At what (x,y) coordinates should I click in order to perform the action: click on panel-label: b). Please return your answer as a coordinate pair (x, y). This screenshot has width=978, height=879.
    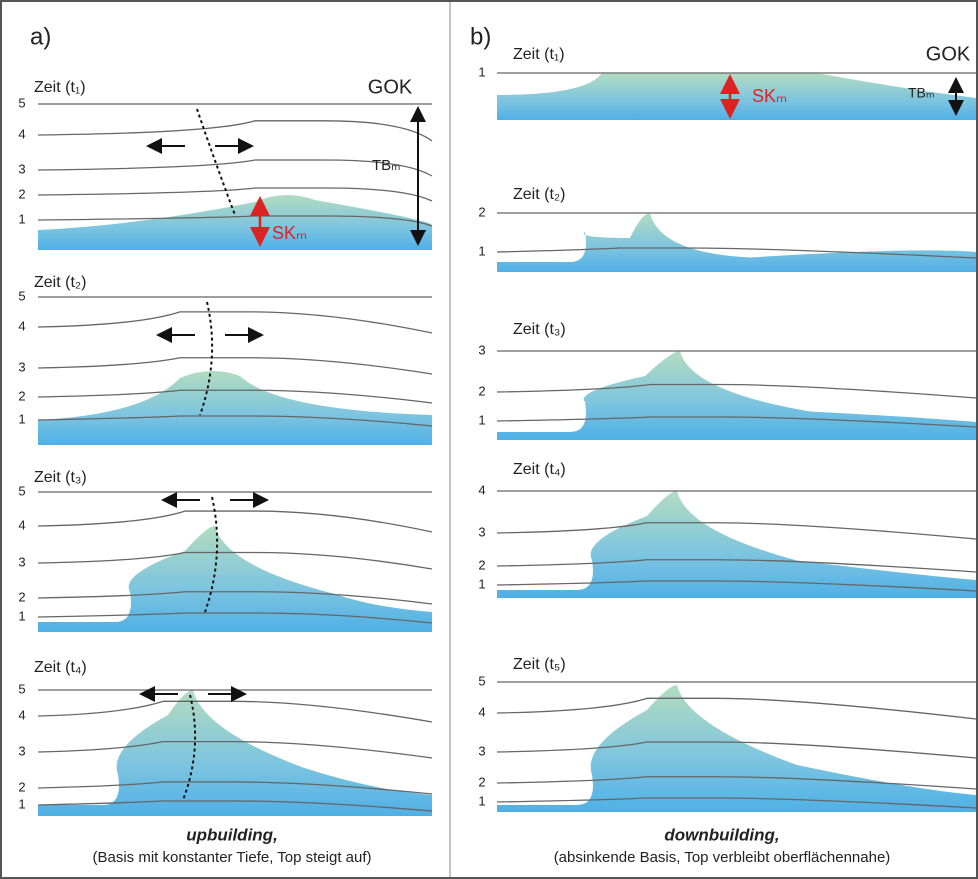
    Looking at the image, I should click on (480, 36).